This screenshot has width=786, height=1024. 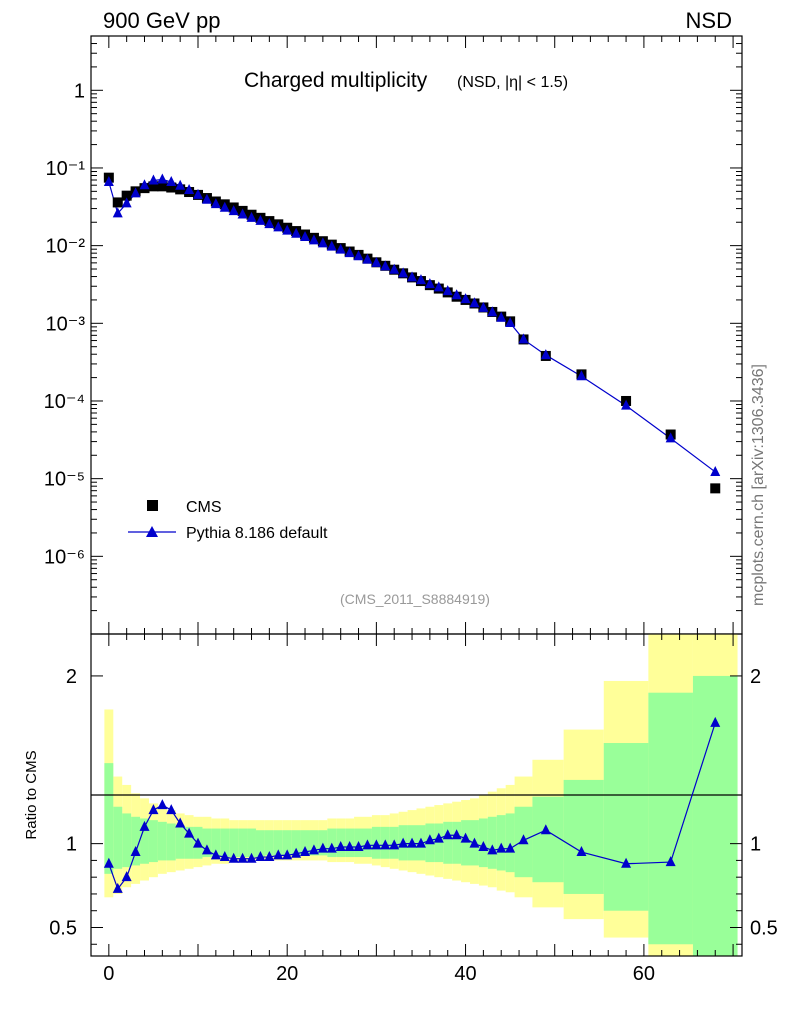 What do you see at coordinates (512, 82) in the screenshot?
I see `chart-subtitle: (NSD, |η| < 1.5)` at bounding box center [512, 82].